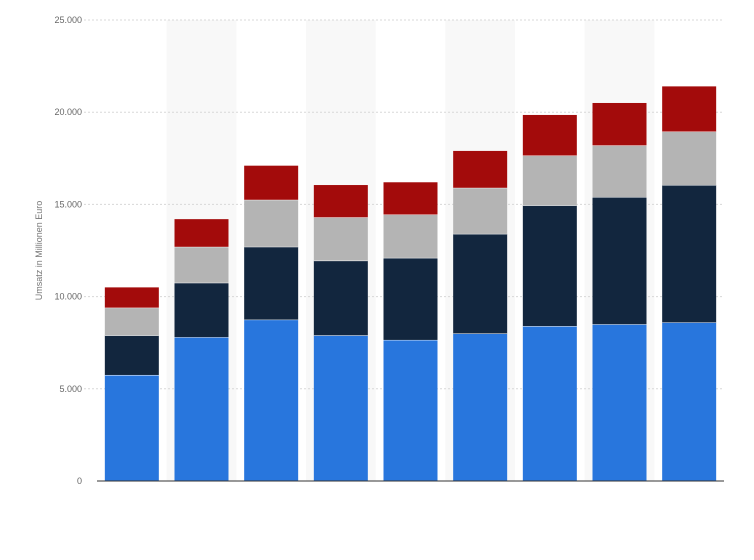 The image size is (754, 560). What do you see at coordinates (39, 251) in the screenshot?
I see `y-axis-title: Umsatz in Millionen Euro` at bounding box center [39, 251].